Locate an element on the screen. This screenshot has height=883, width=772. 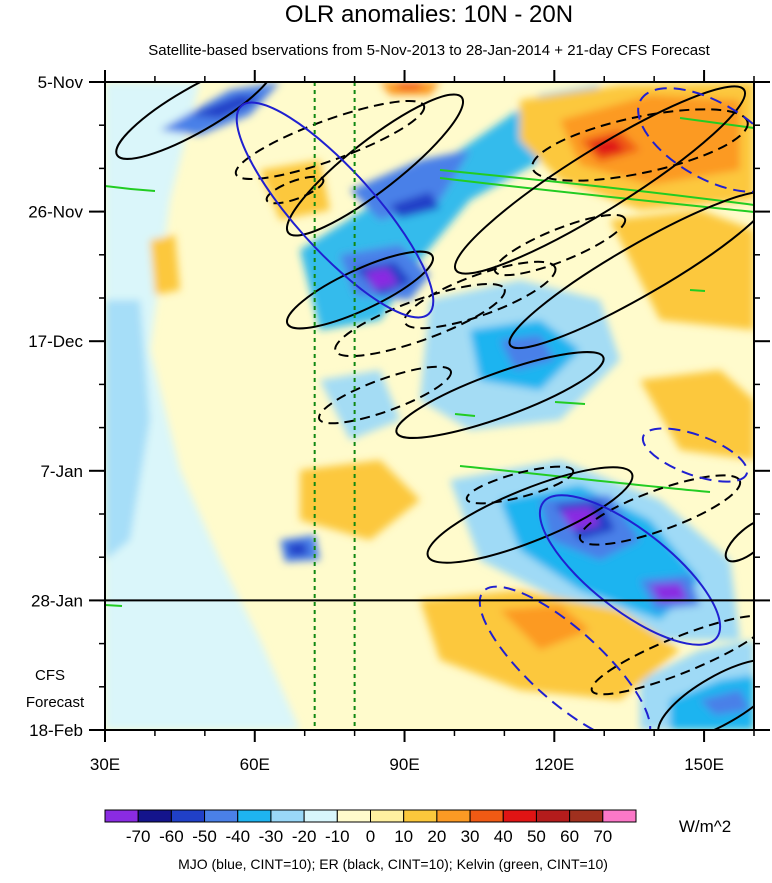
colorbar-label: -60 is located at coordinates (171, 836).